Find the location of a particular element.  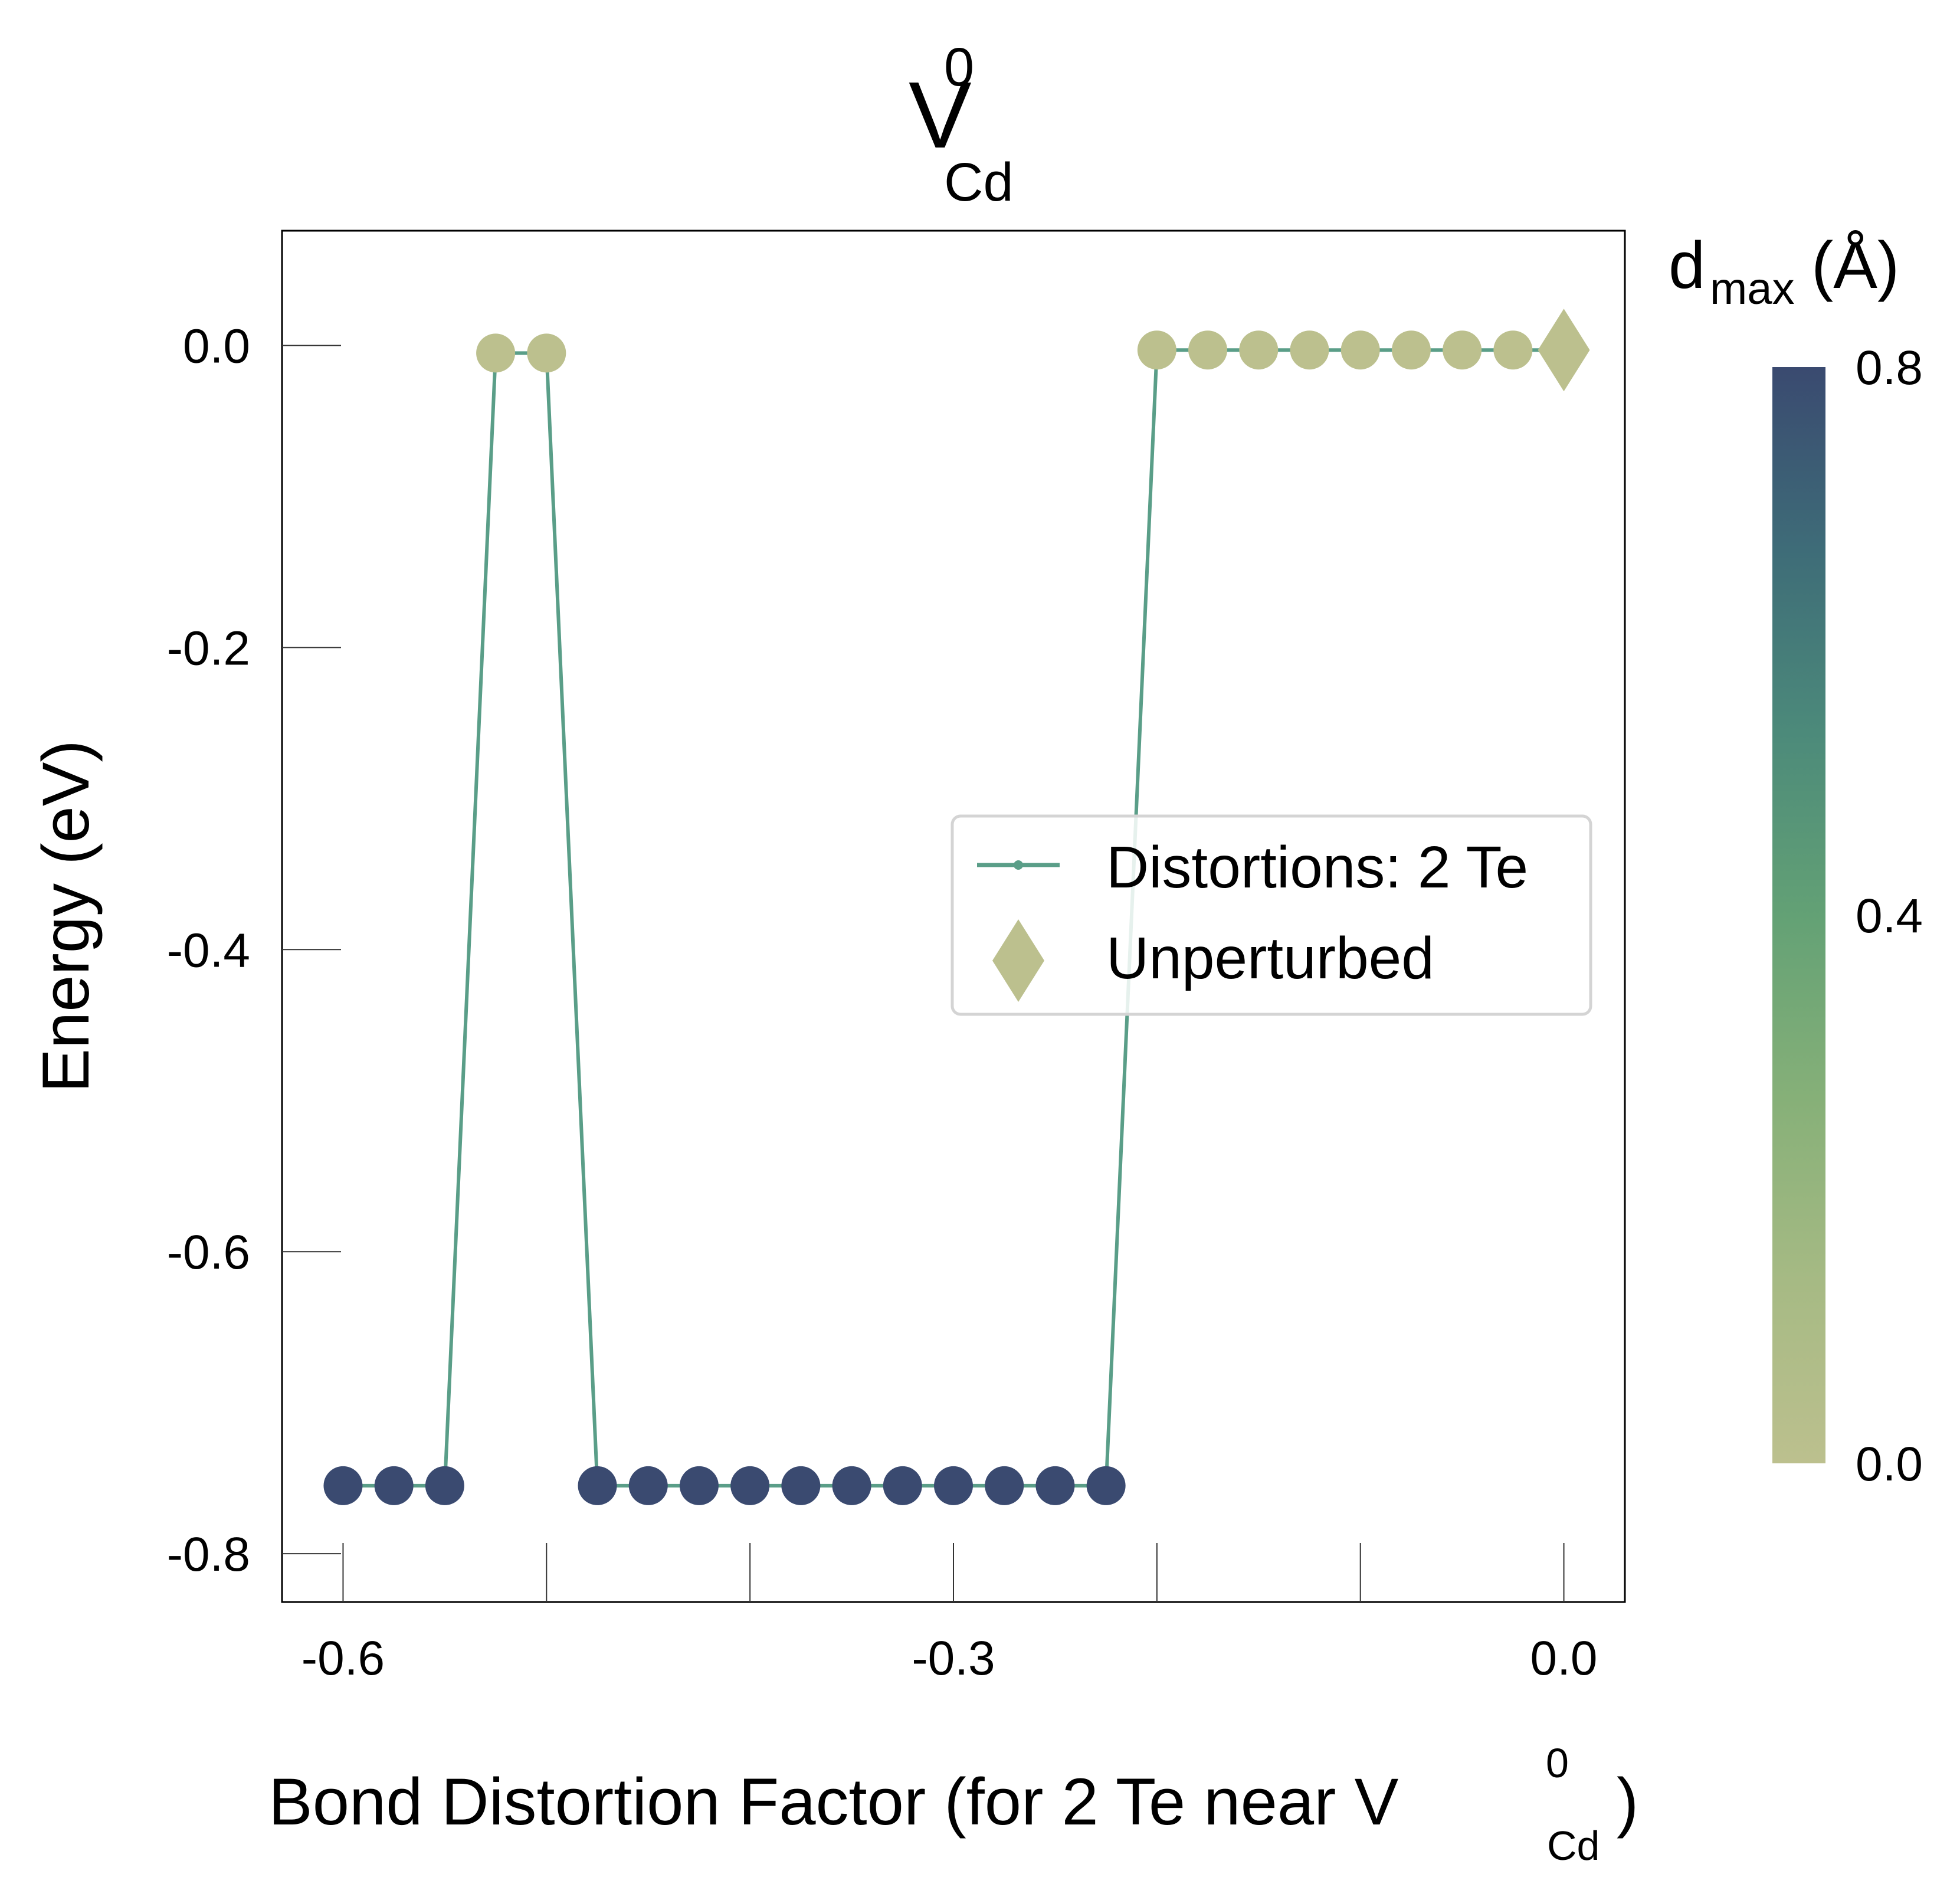

y-tick-label-3: -0.6 is located at coordinates (208, 1252).